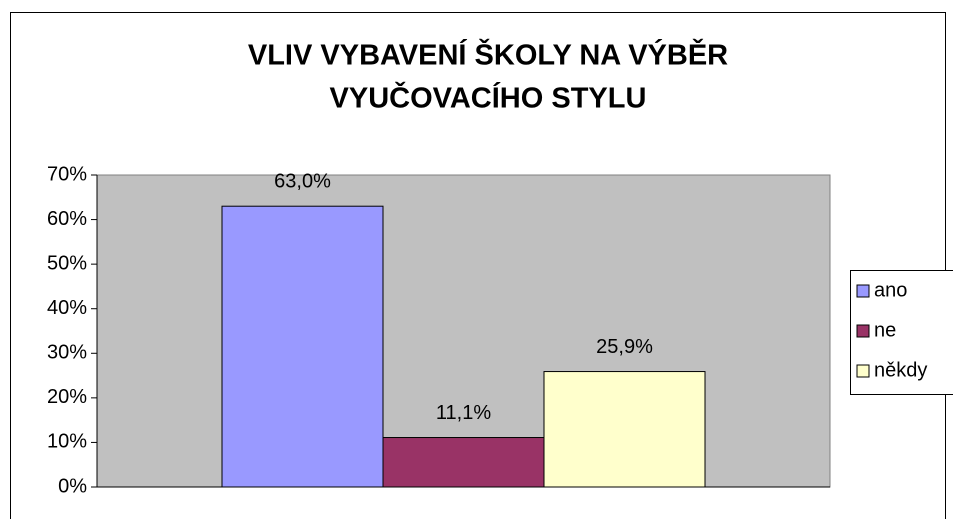  I want to click on data-label: 11,1%, so click(463, 413).